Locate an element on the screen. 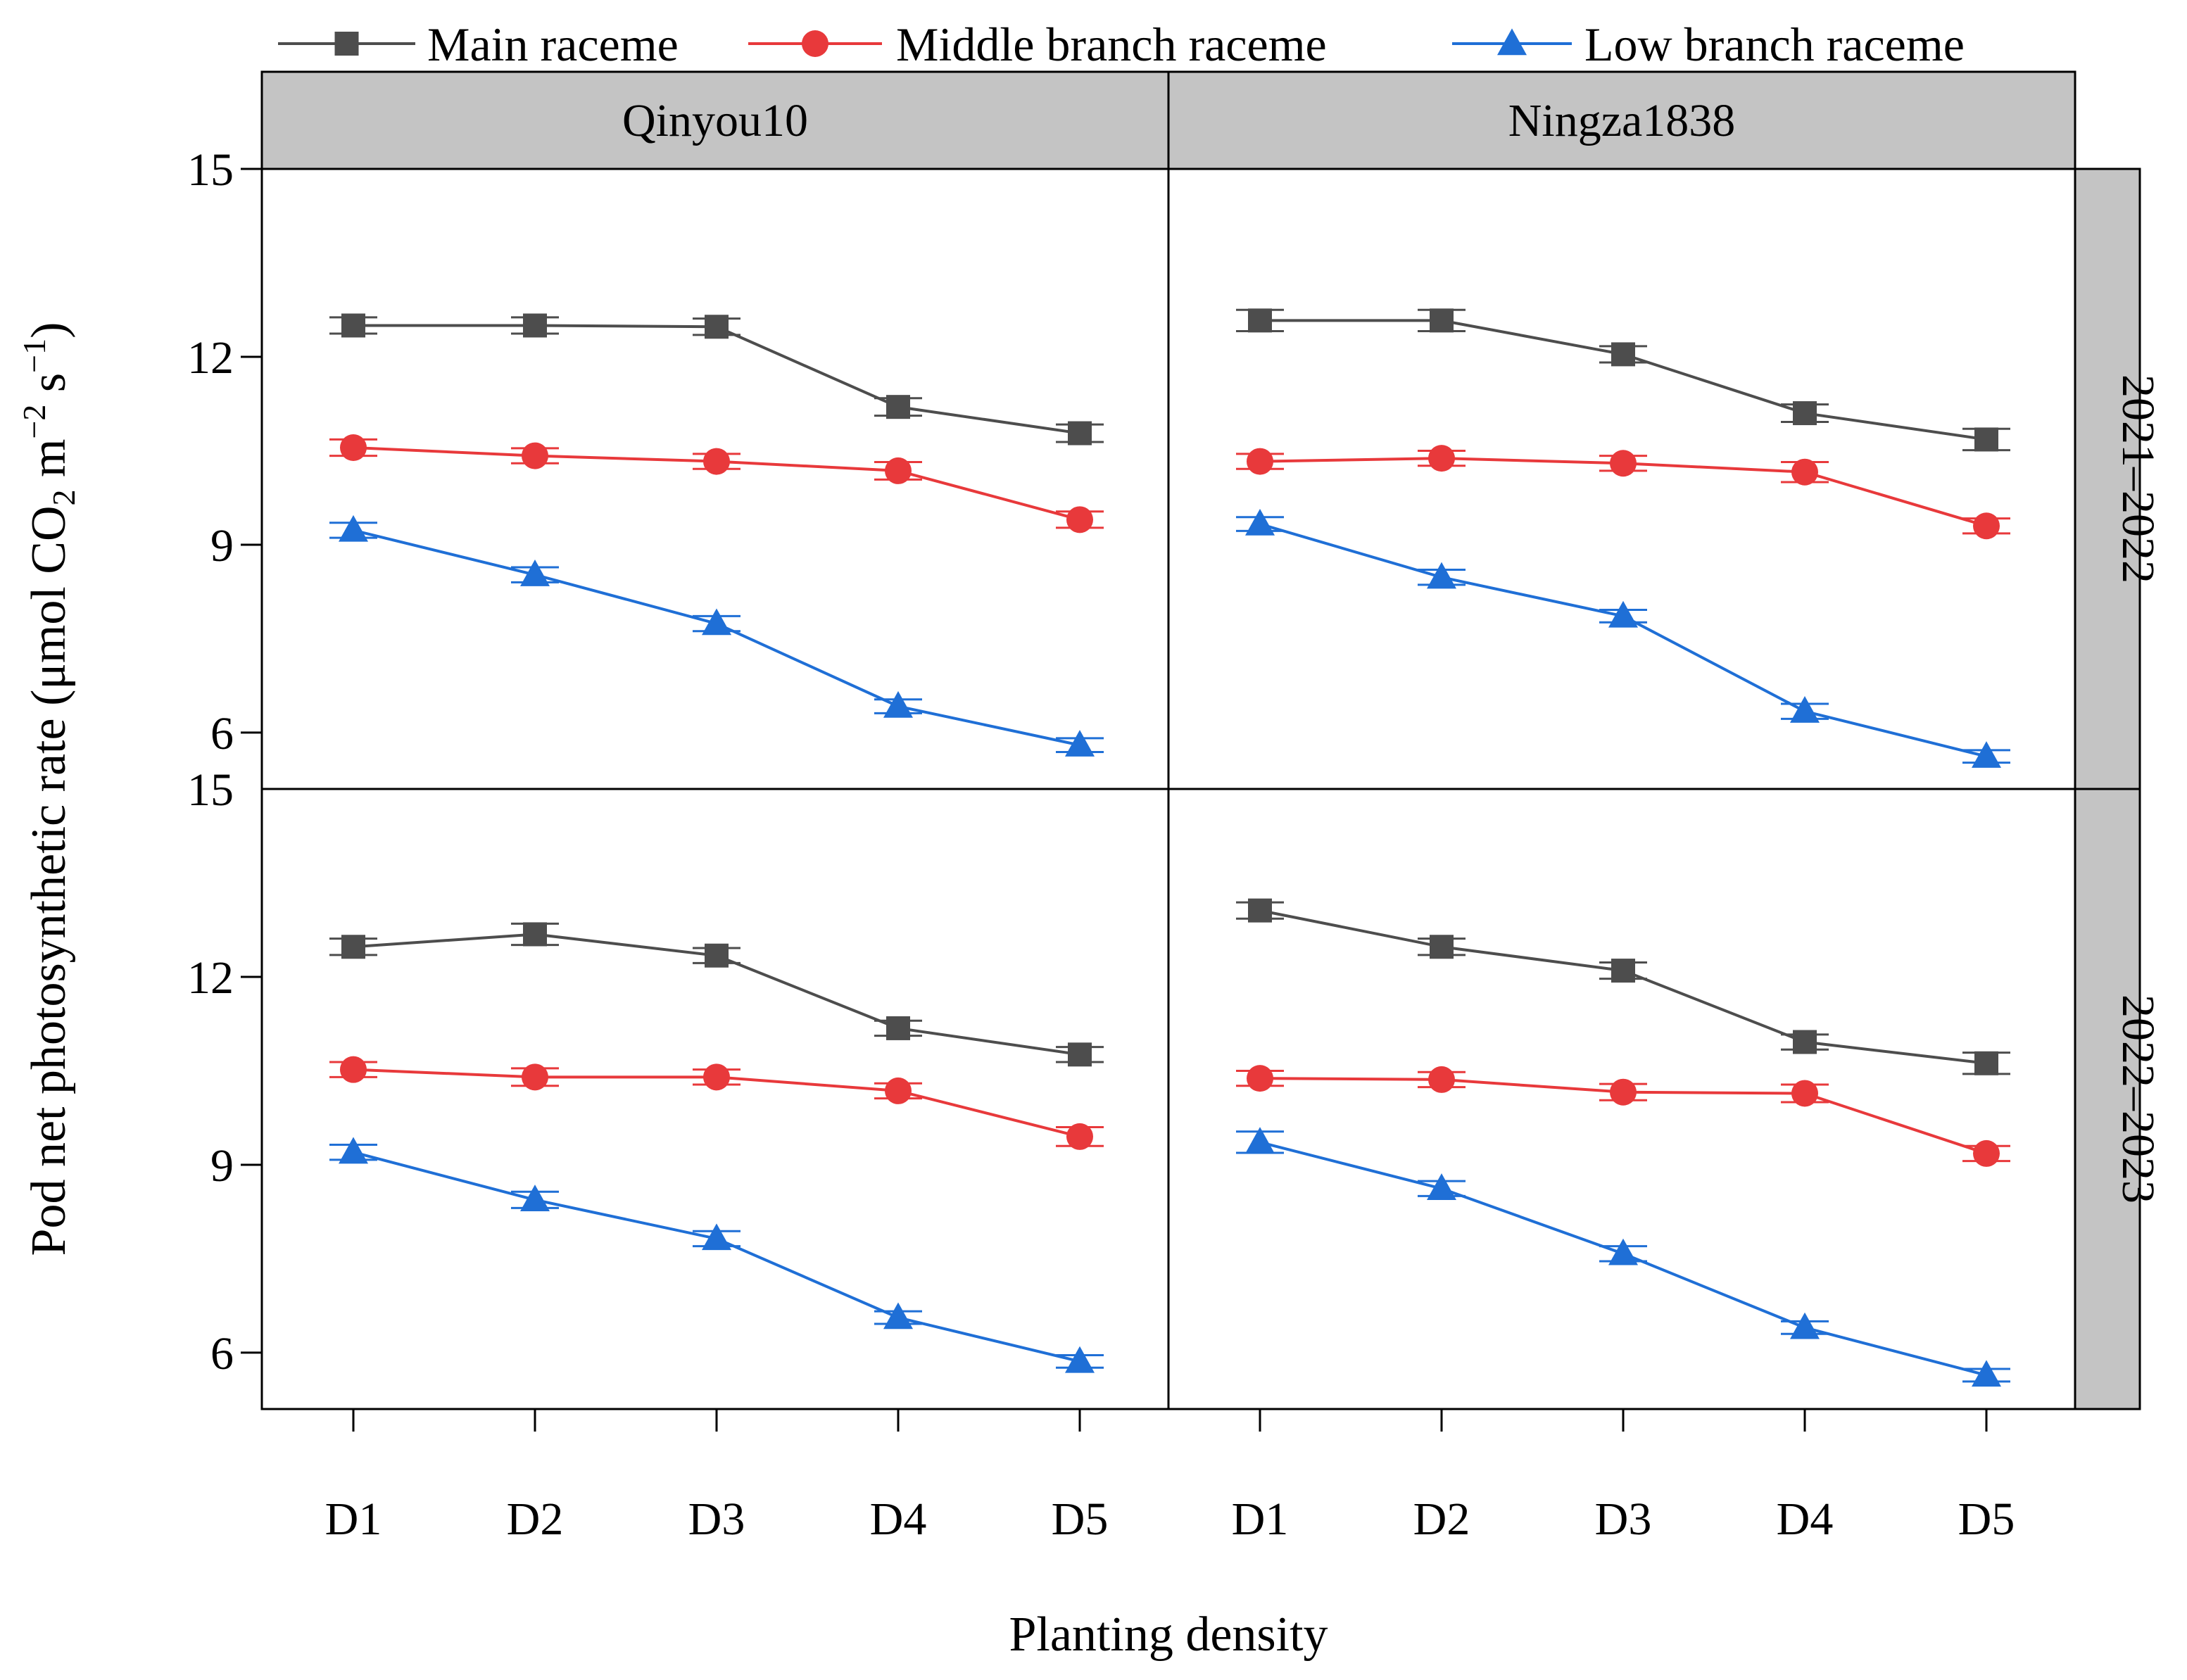  strip-column-bg is located at coordinates (715, 120).